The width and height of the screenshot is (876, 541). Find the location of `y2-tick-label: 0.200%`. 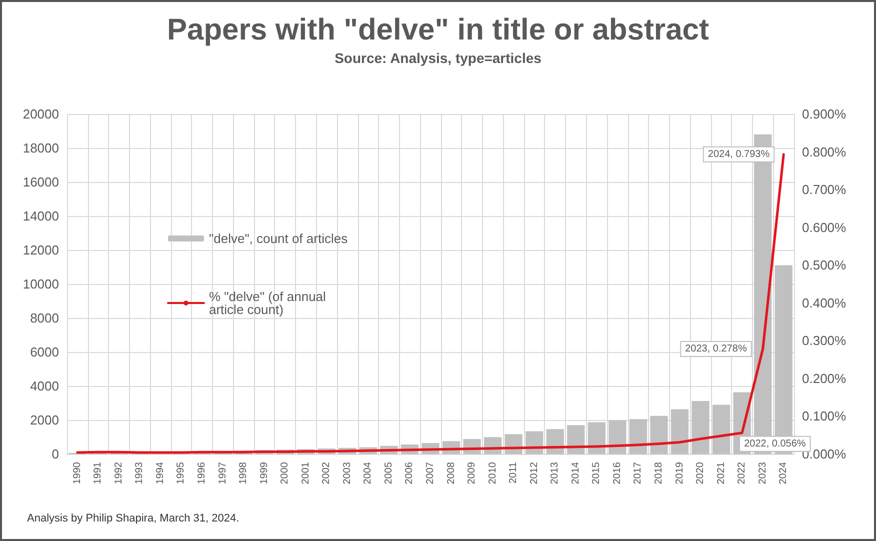

y2-tick-label: 0.200% is located at coordinates (824, 378).